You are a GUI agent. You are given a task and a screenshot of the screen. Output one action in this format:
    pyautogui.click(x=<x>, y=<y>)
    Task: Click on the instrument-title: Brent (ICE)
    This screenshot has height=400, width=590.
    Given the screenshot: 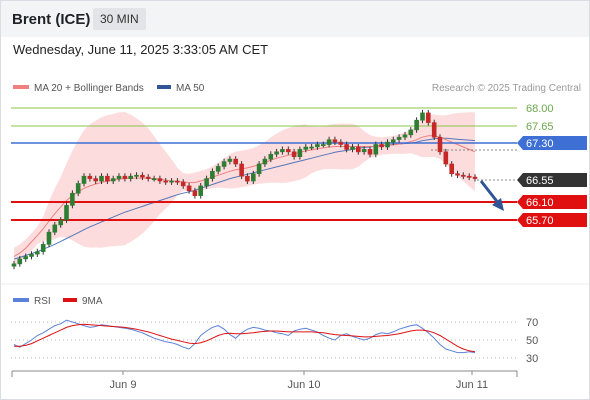 What is the action you would take?
    pyautogui.click(x=51, y=19)
    